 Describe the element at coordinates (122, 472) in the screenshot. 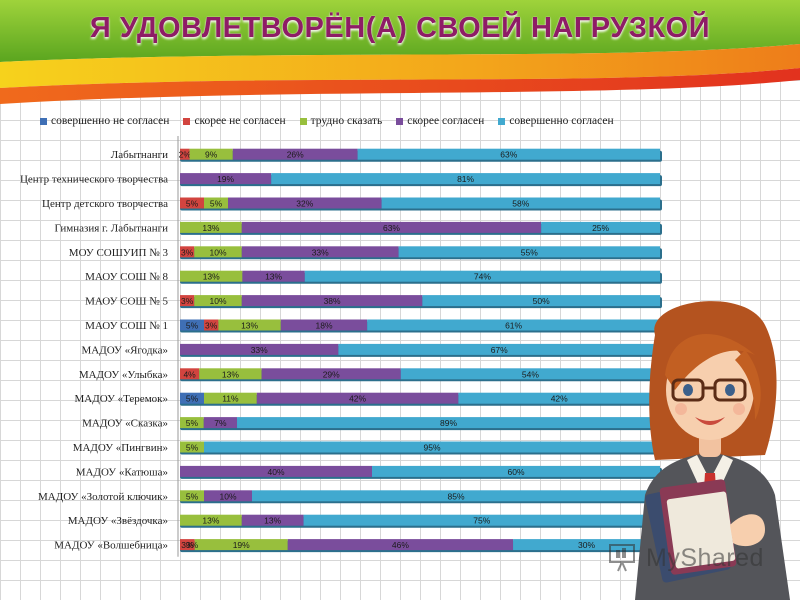

I see `category-label: МАДОУ «Катюша»` at that location.